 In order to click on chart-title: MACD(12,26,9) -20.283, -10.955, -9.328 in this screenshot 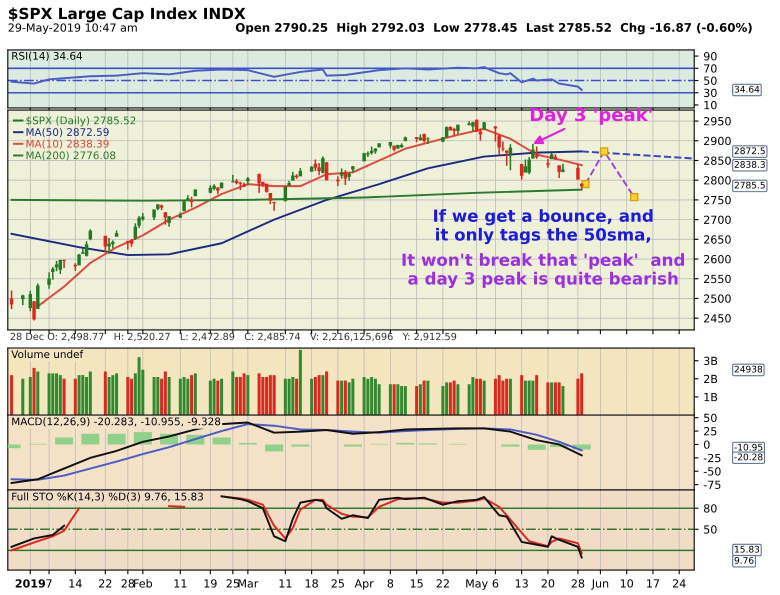, I will do `click(116, 422)`.